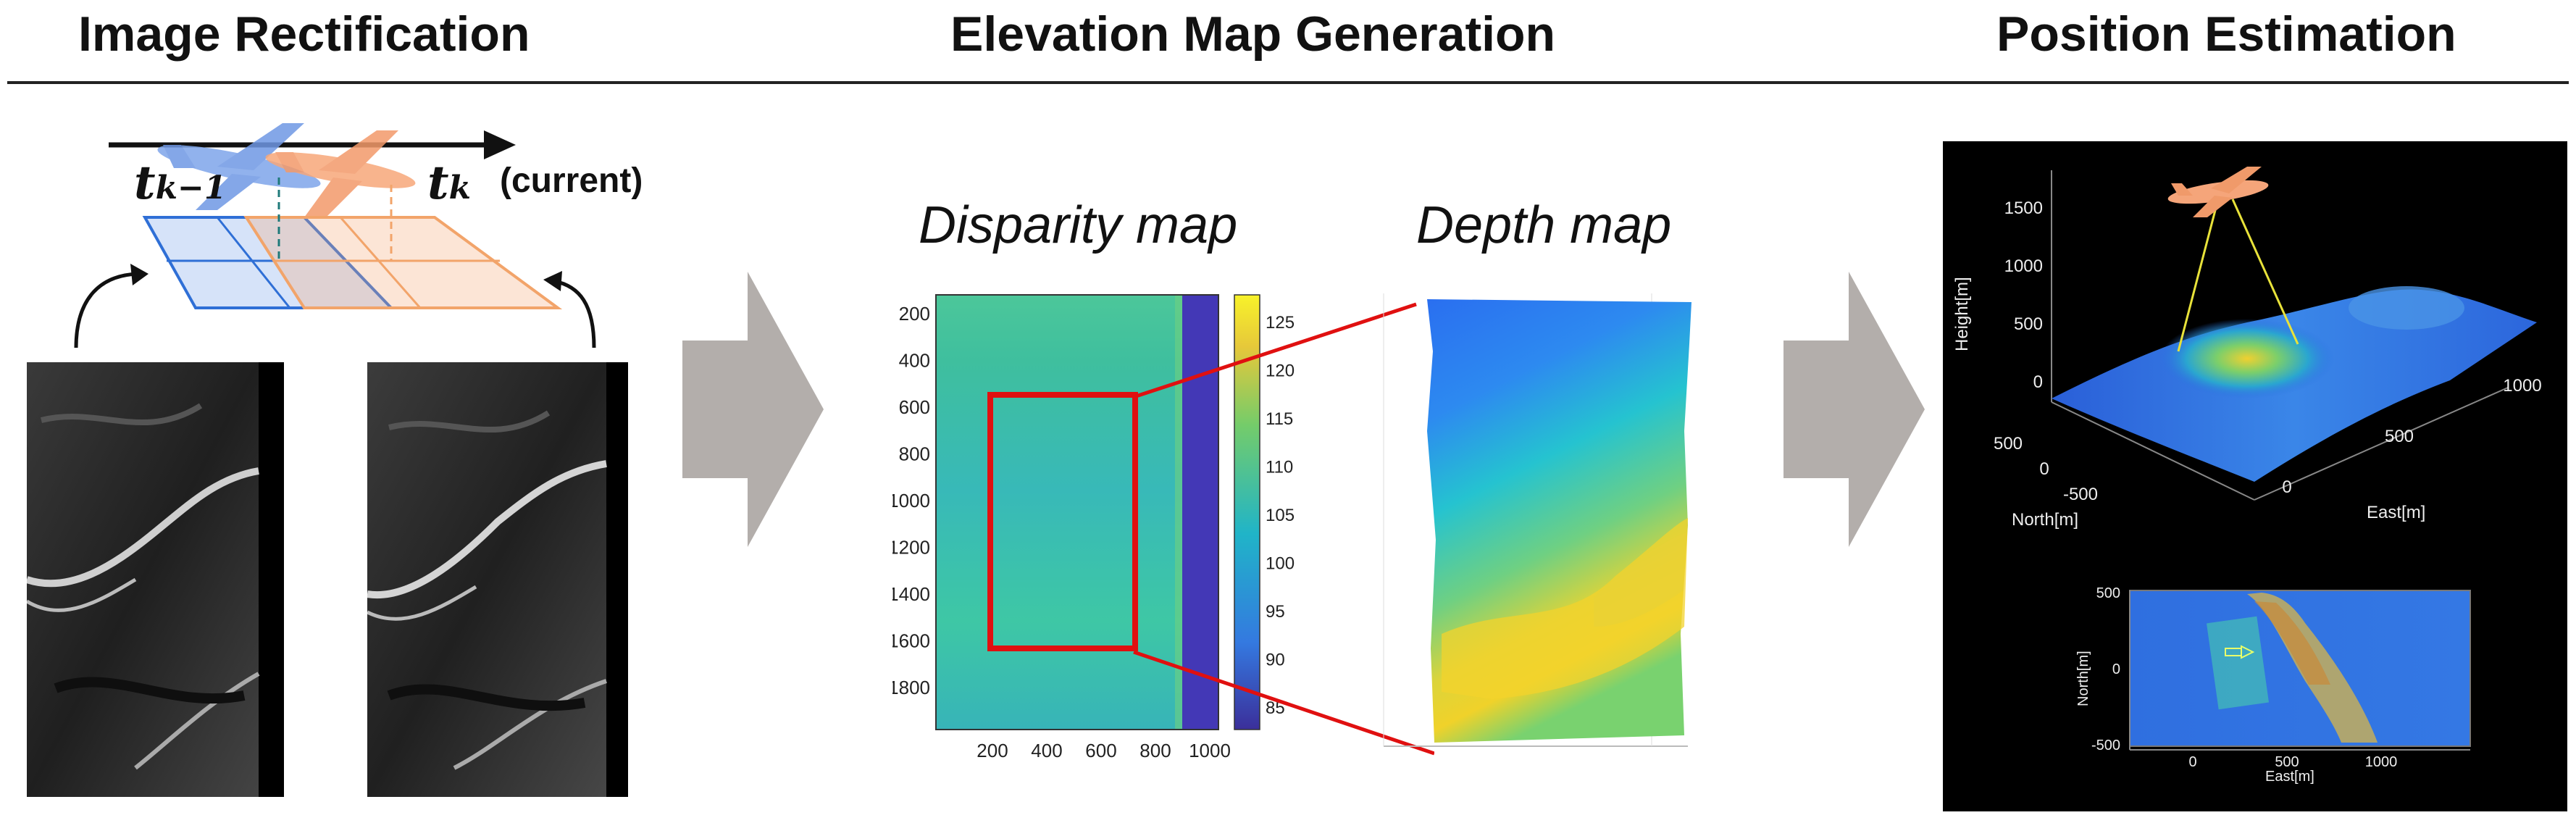 The width and height of the screenshot is (2576, 823). Describe the element at coordinates (1962, 314) in the screenshot. I see `height-axis-label: Height[m]` at that location.